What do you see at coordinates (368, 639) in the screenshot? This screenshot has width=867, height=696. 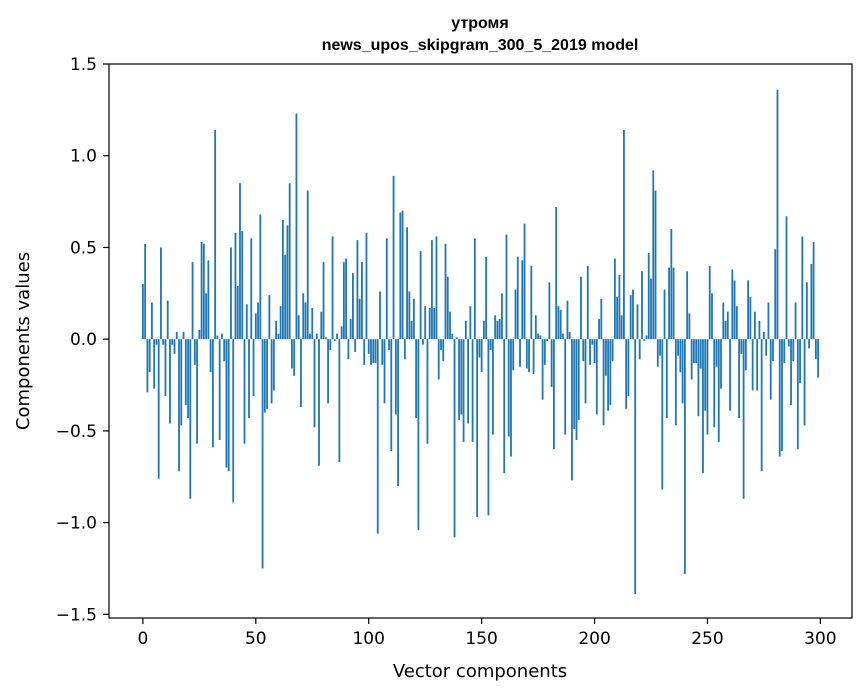 I see `x-tick-label: 100` at bounding box center [368, 639].